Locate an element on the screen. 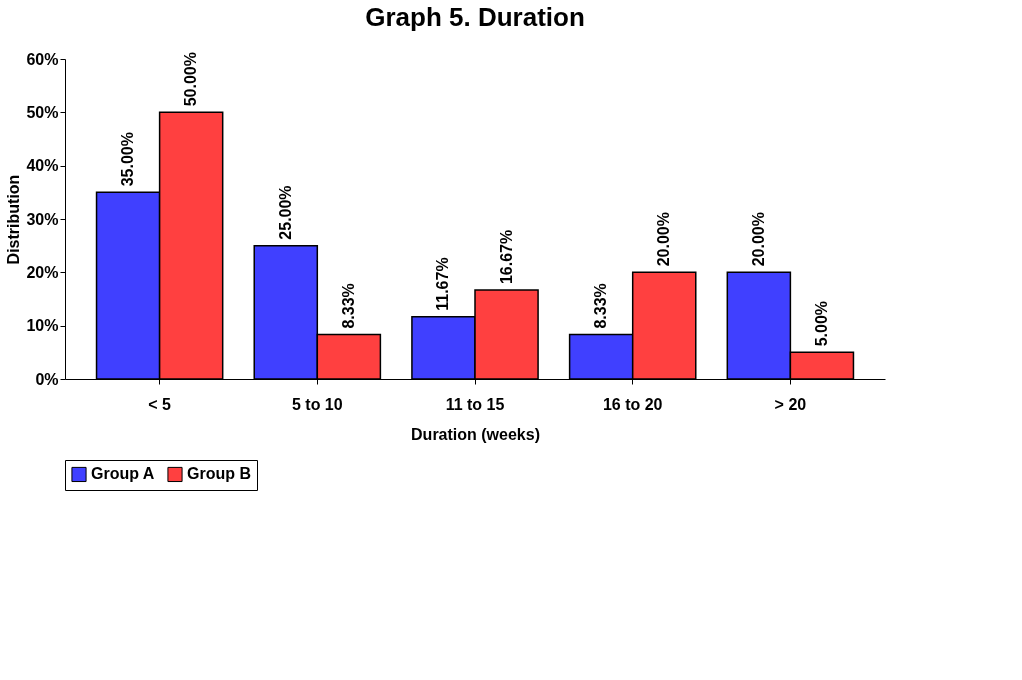  data-label: 25.00% is located at coordinates (285, 212).